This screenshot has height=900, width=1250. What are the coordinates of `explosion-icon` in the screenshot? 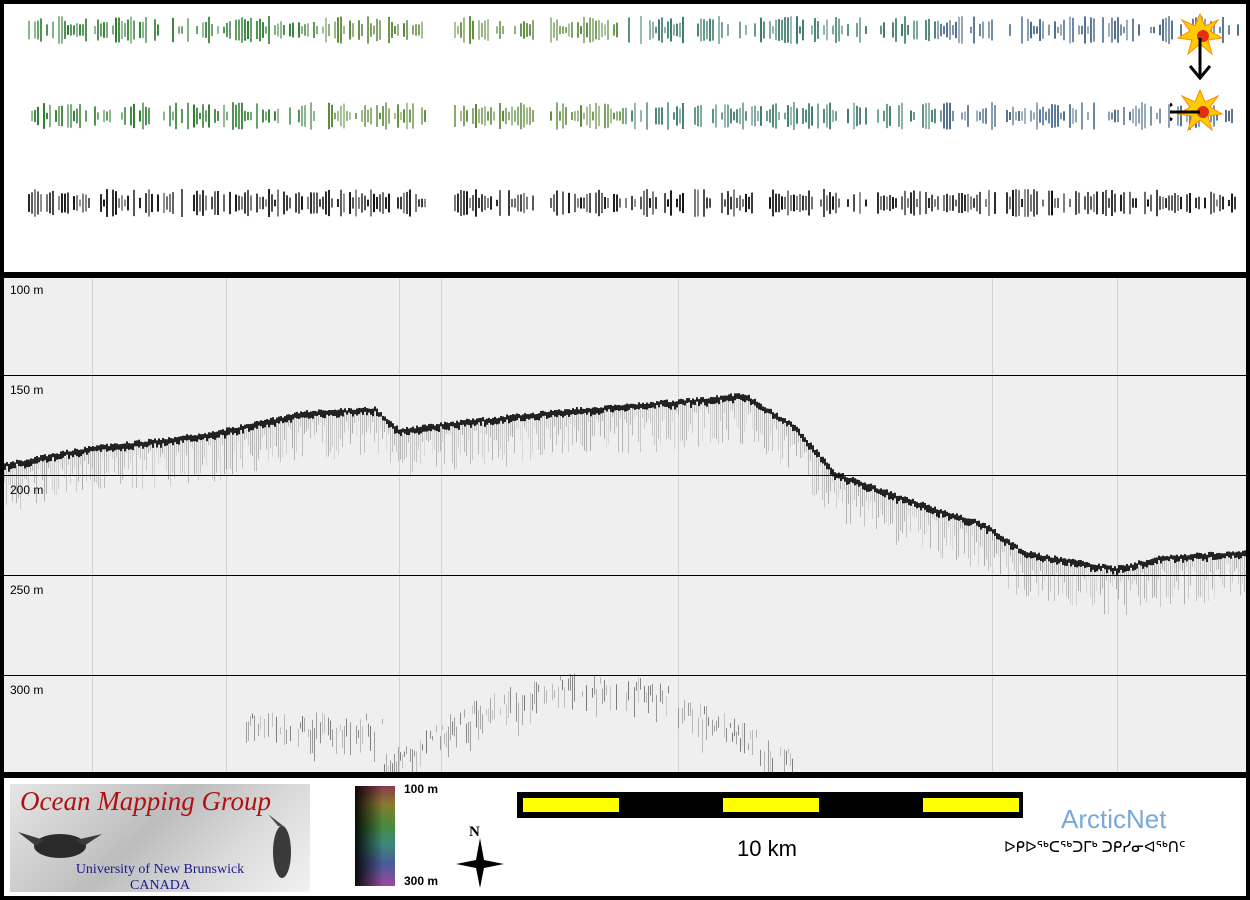 It's located at (1200, 110).